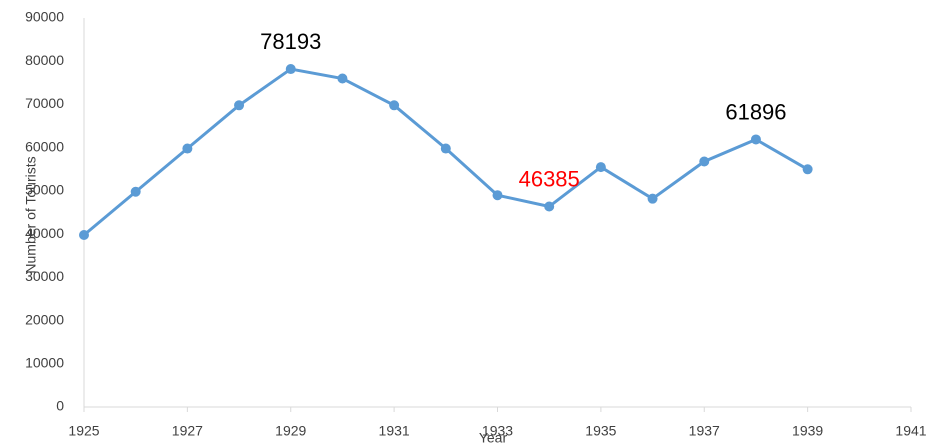 This screenshot has width=935, height=443. What do you see at coordinates (44, 146) in the screenshot?
I see `y-tick-label: 60000` at bounding box center [44, 146].